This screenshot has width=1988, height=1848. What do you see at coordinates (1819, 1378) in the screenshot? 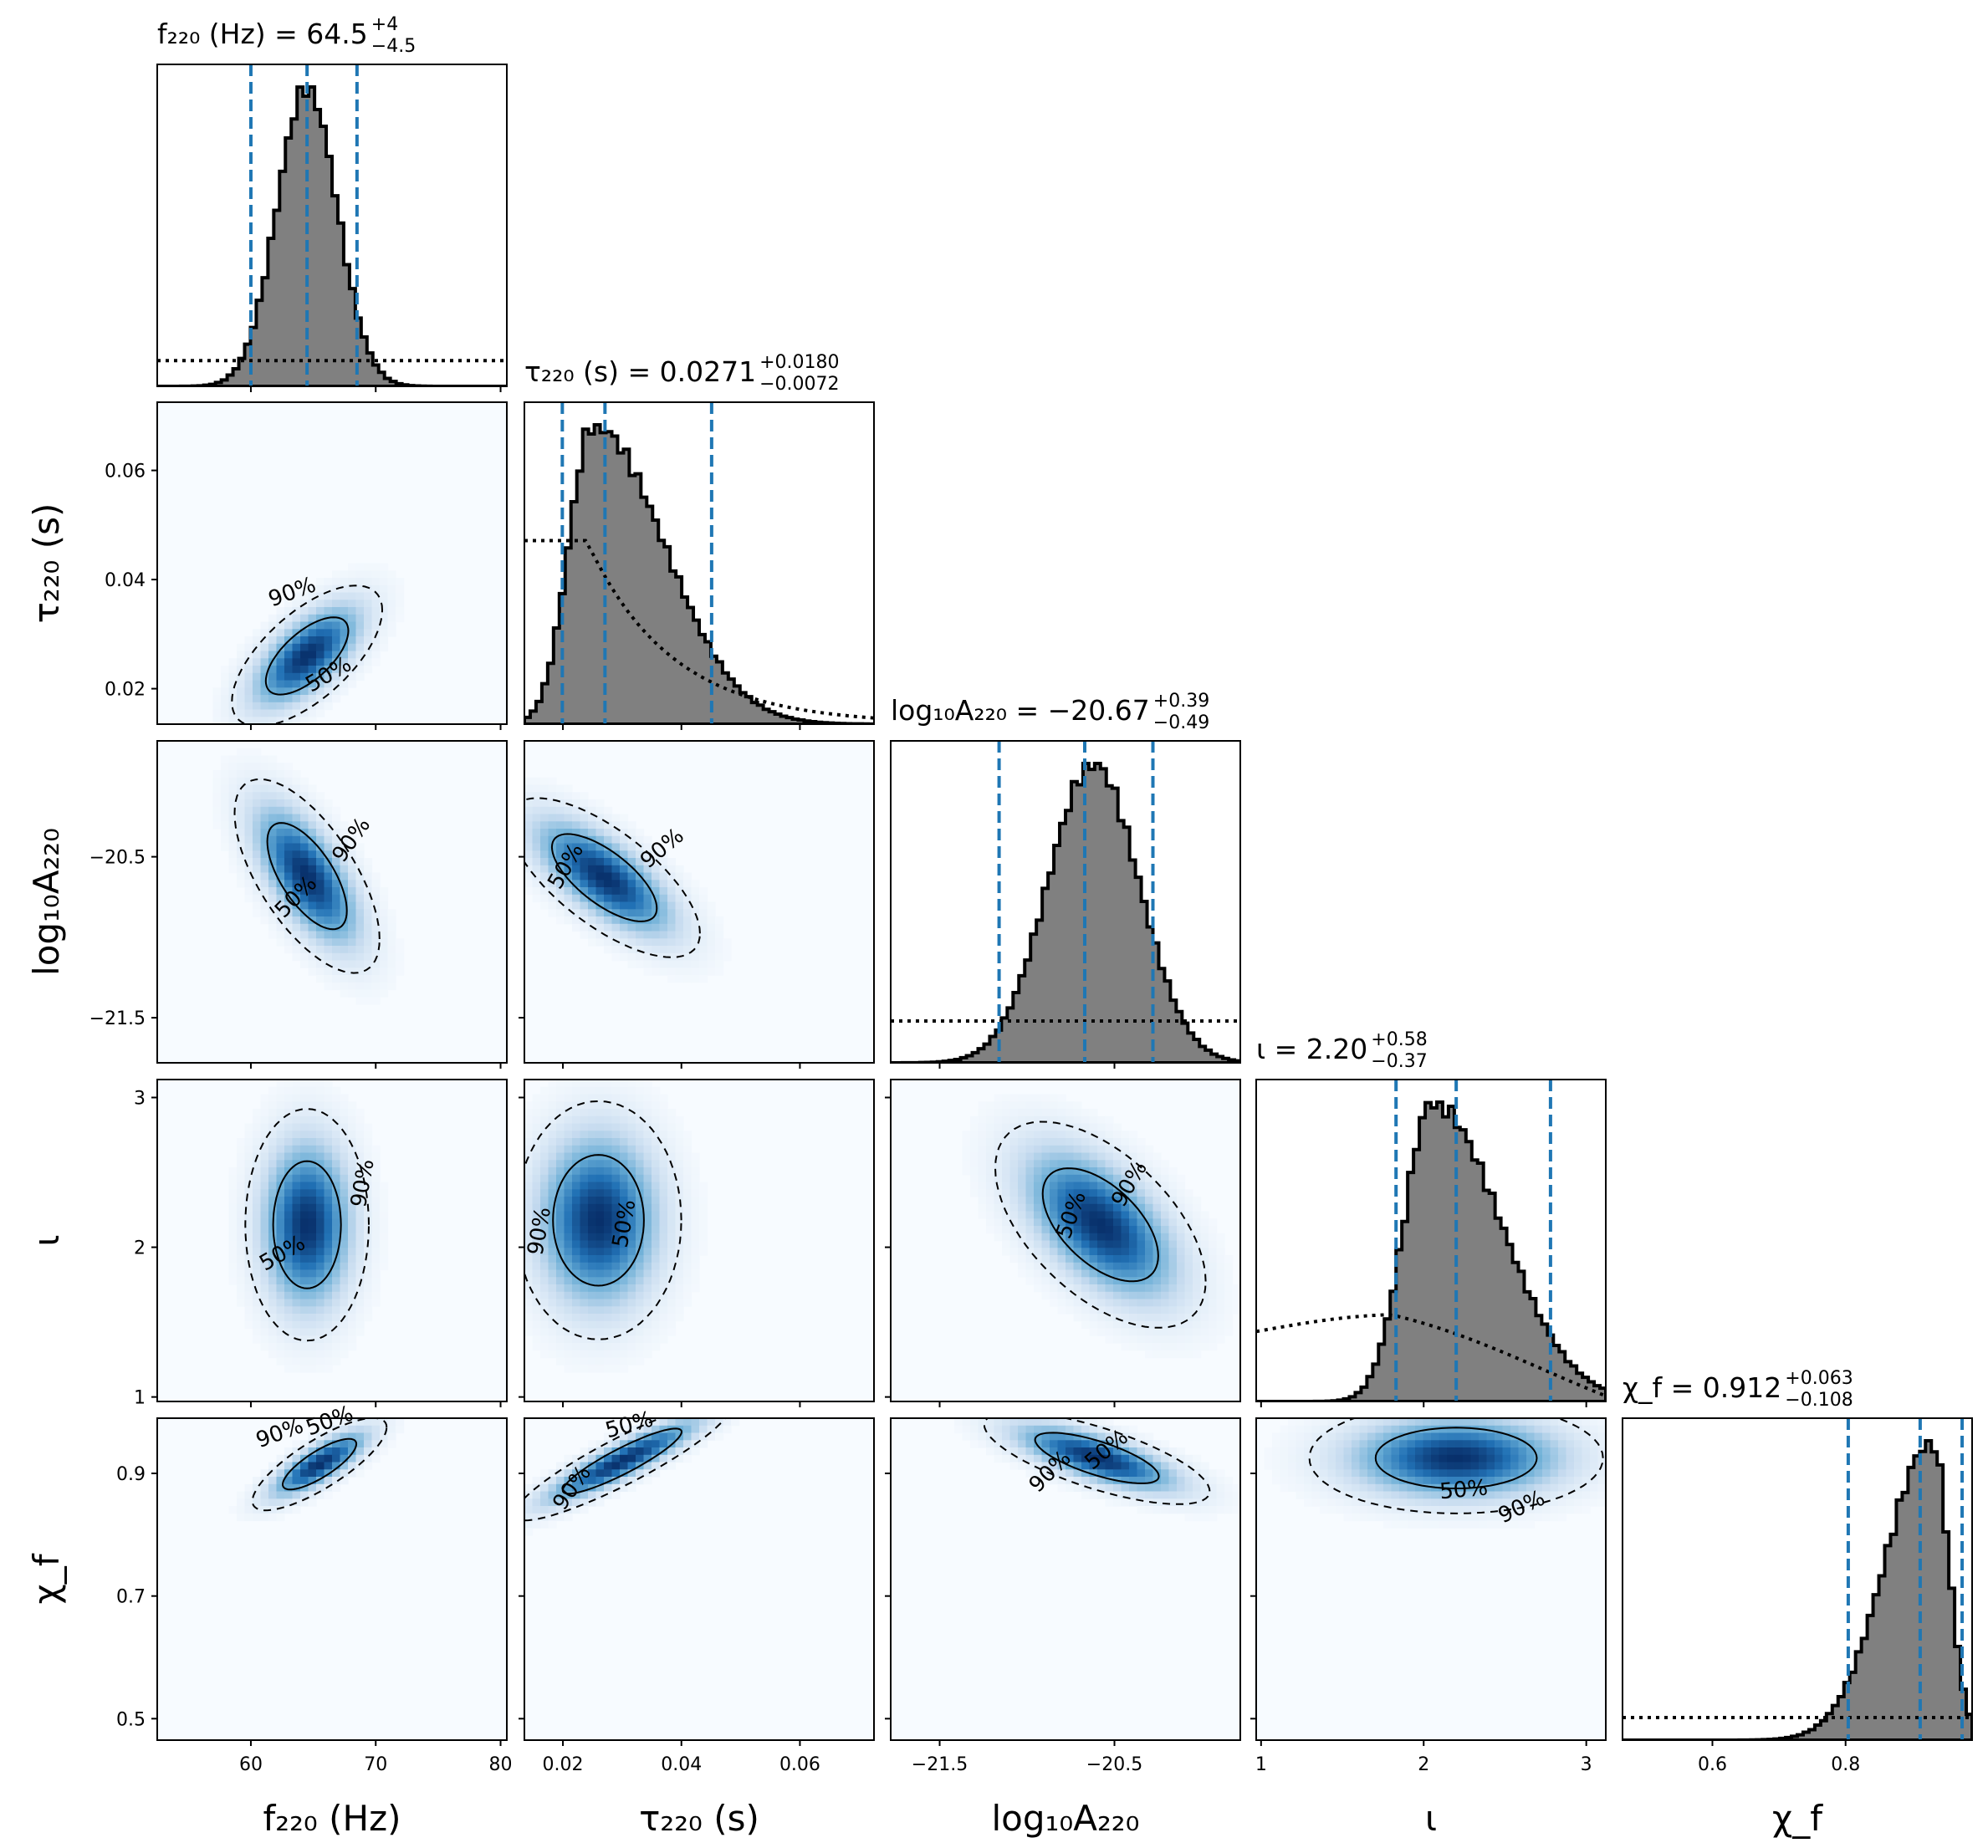
I see `title-sup: +0.063` at bounding box center [1819, 1378].